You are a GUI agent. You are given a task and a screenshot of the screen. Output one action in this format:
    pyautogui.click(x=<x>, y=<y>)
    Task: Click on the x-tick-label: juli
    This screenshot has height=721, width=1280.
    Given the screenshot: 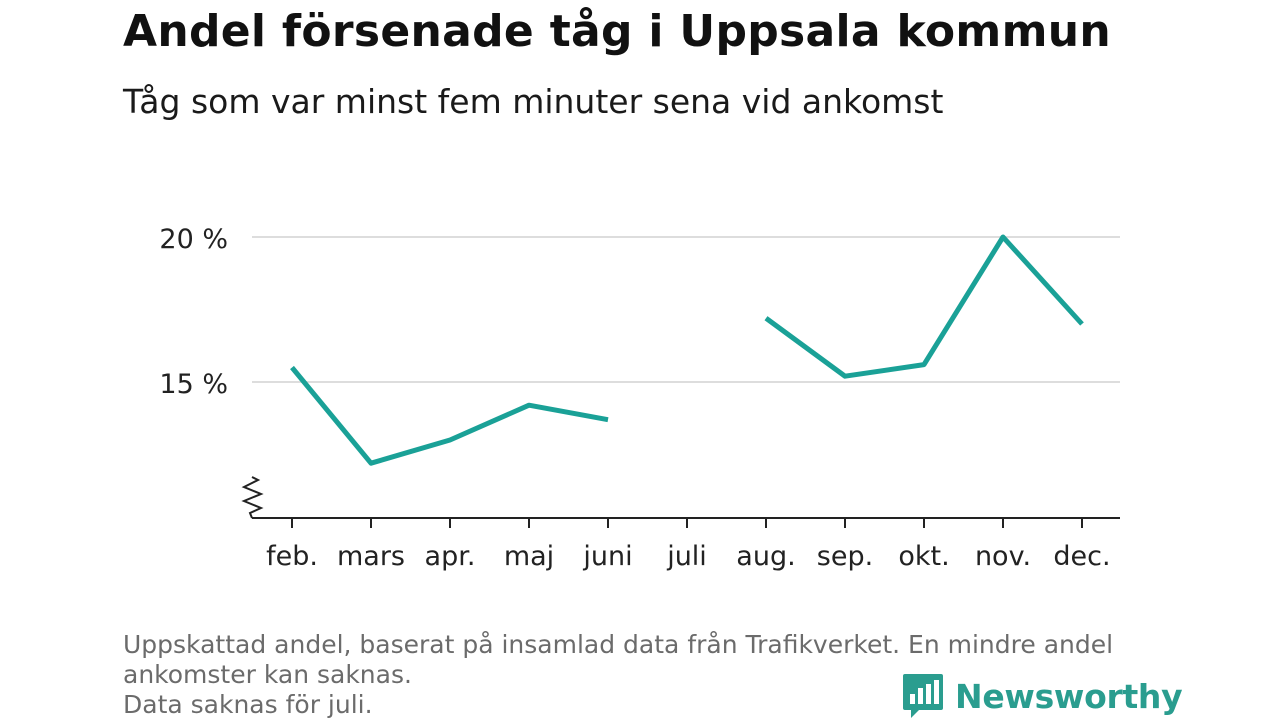 What is the action you would take?
    pyautogui.click(x=686, y=556)
    